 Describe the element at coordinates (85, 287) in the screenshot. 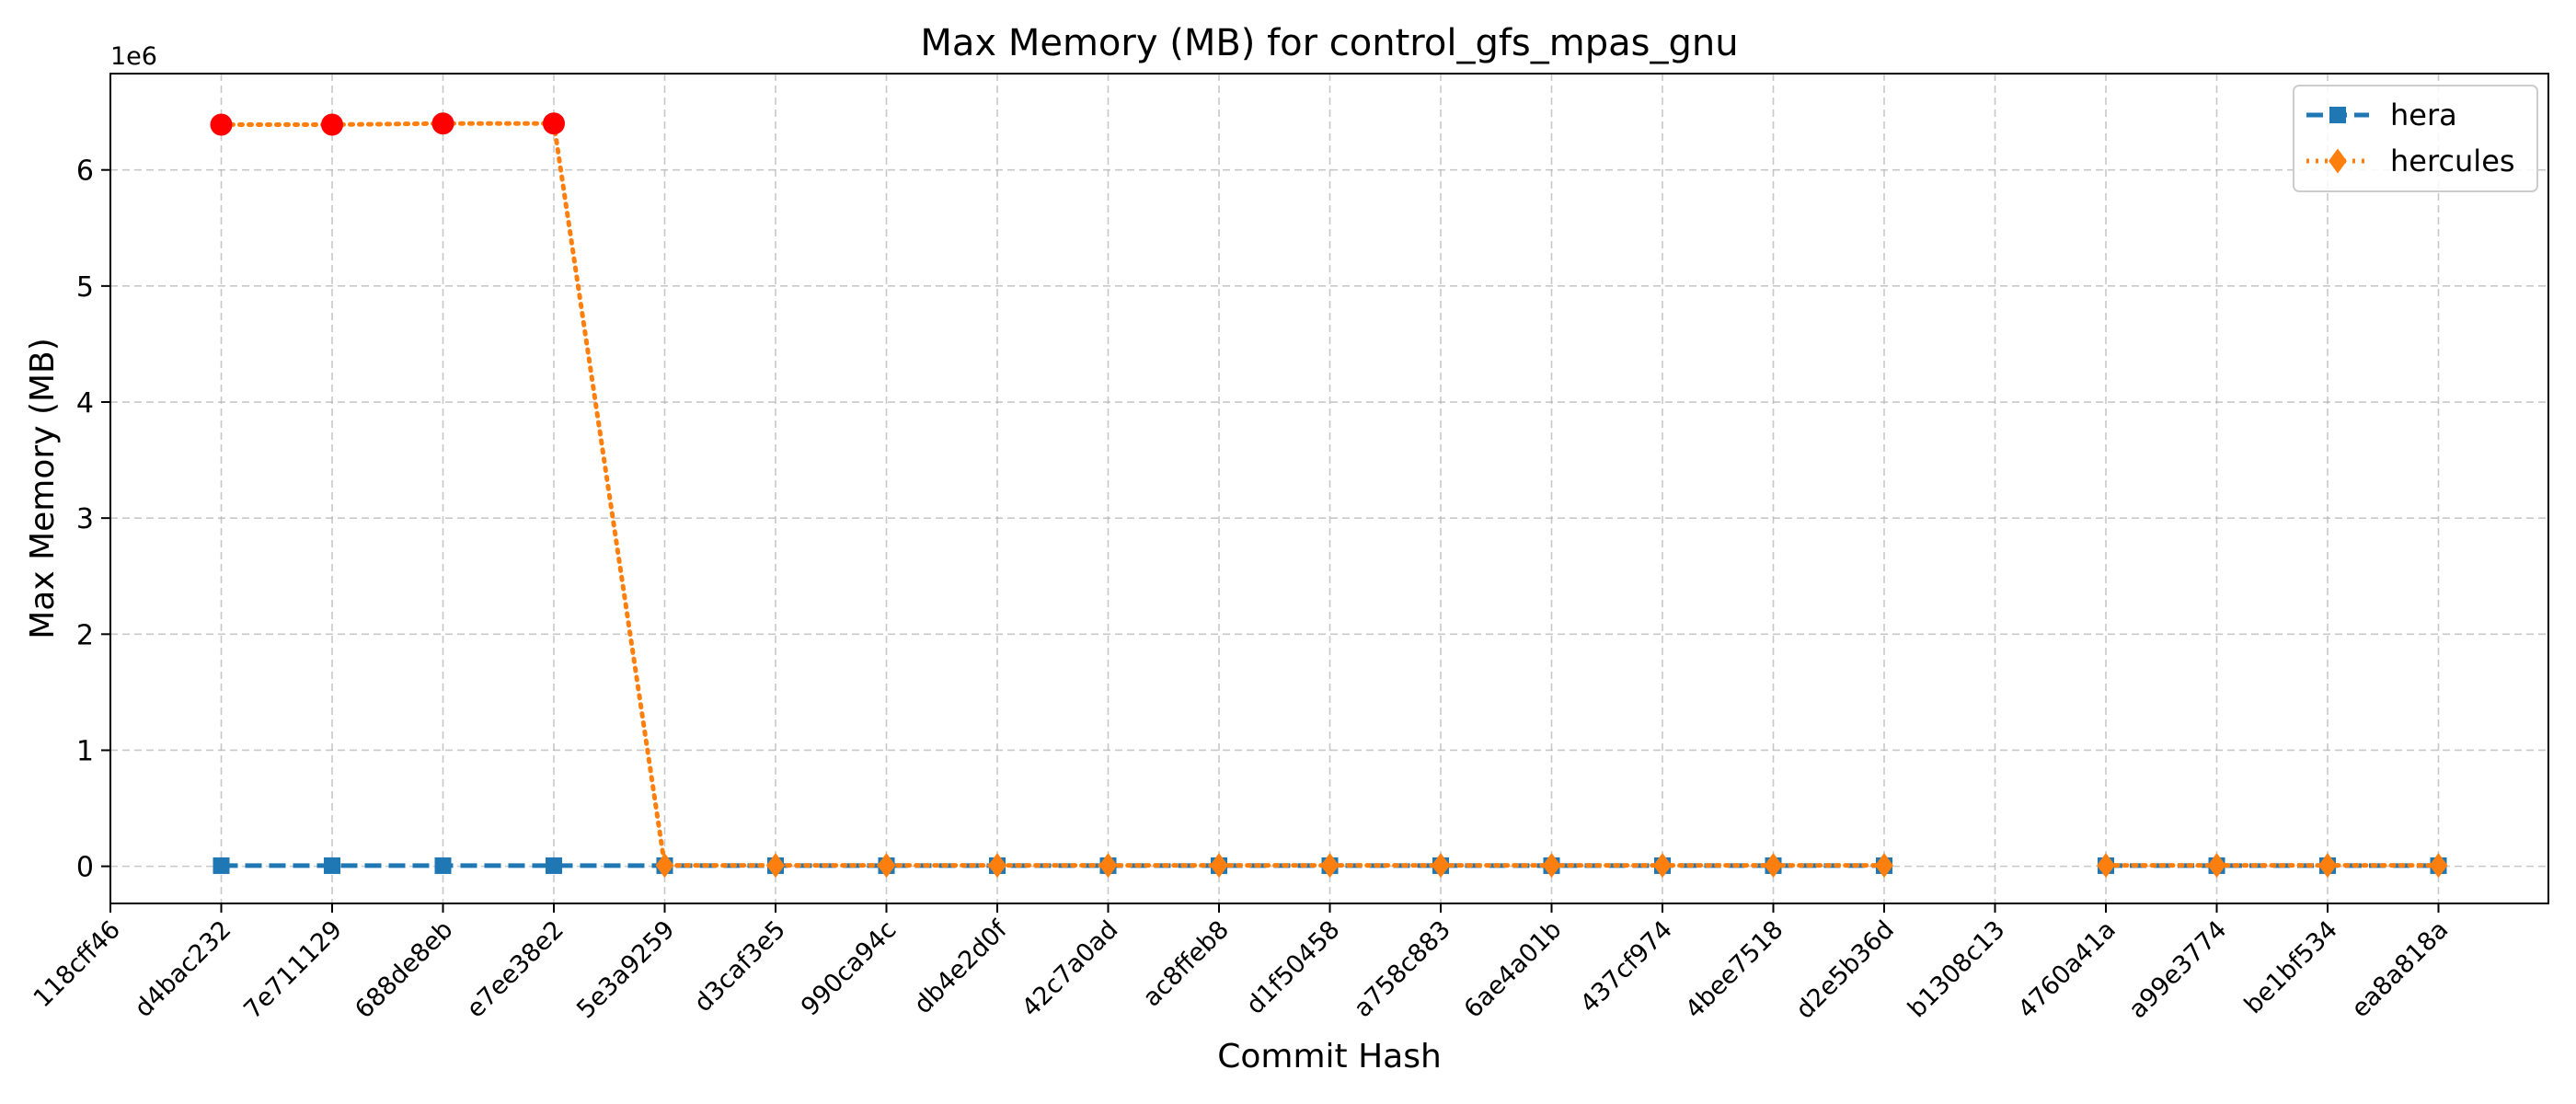

I see `y-tick-label: 5` at that location.